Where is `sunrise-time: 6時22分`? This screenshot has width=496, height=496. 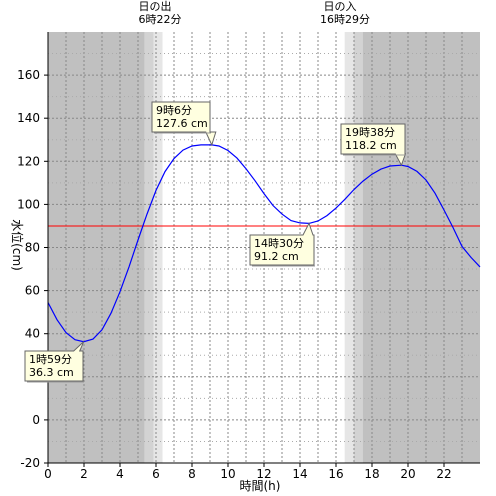
sunrise-time: 6時22分 is located at coordinates (160, 19).